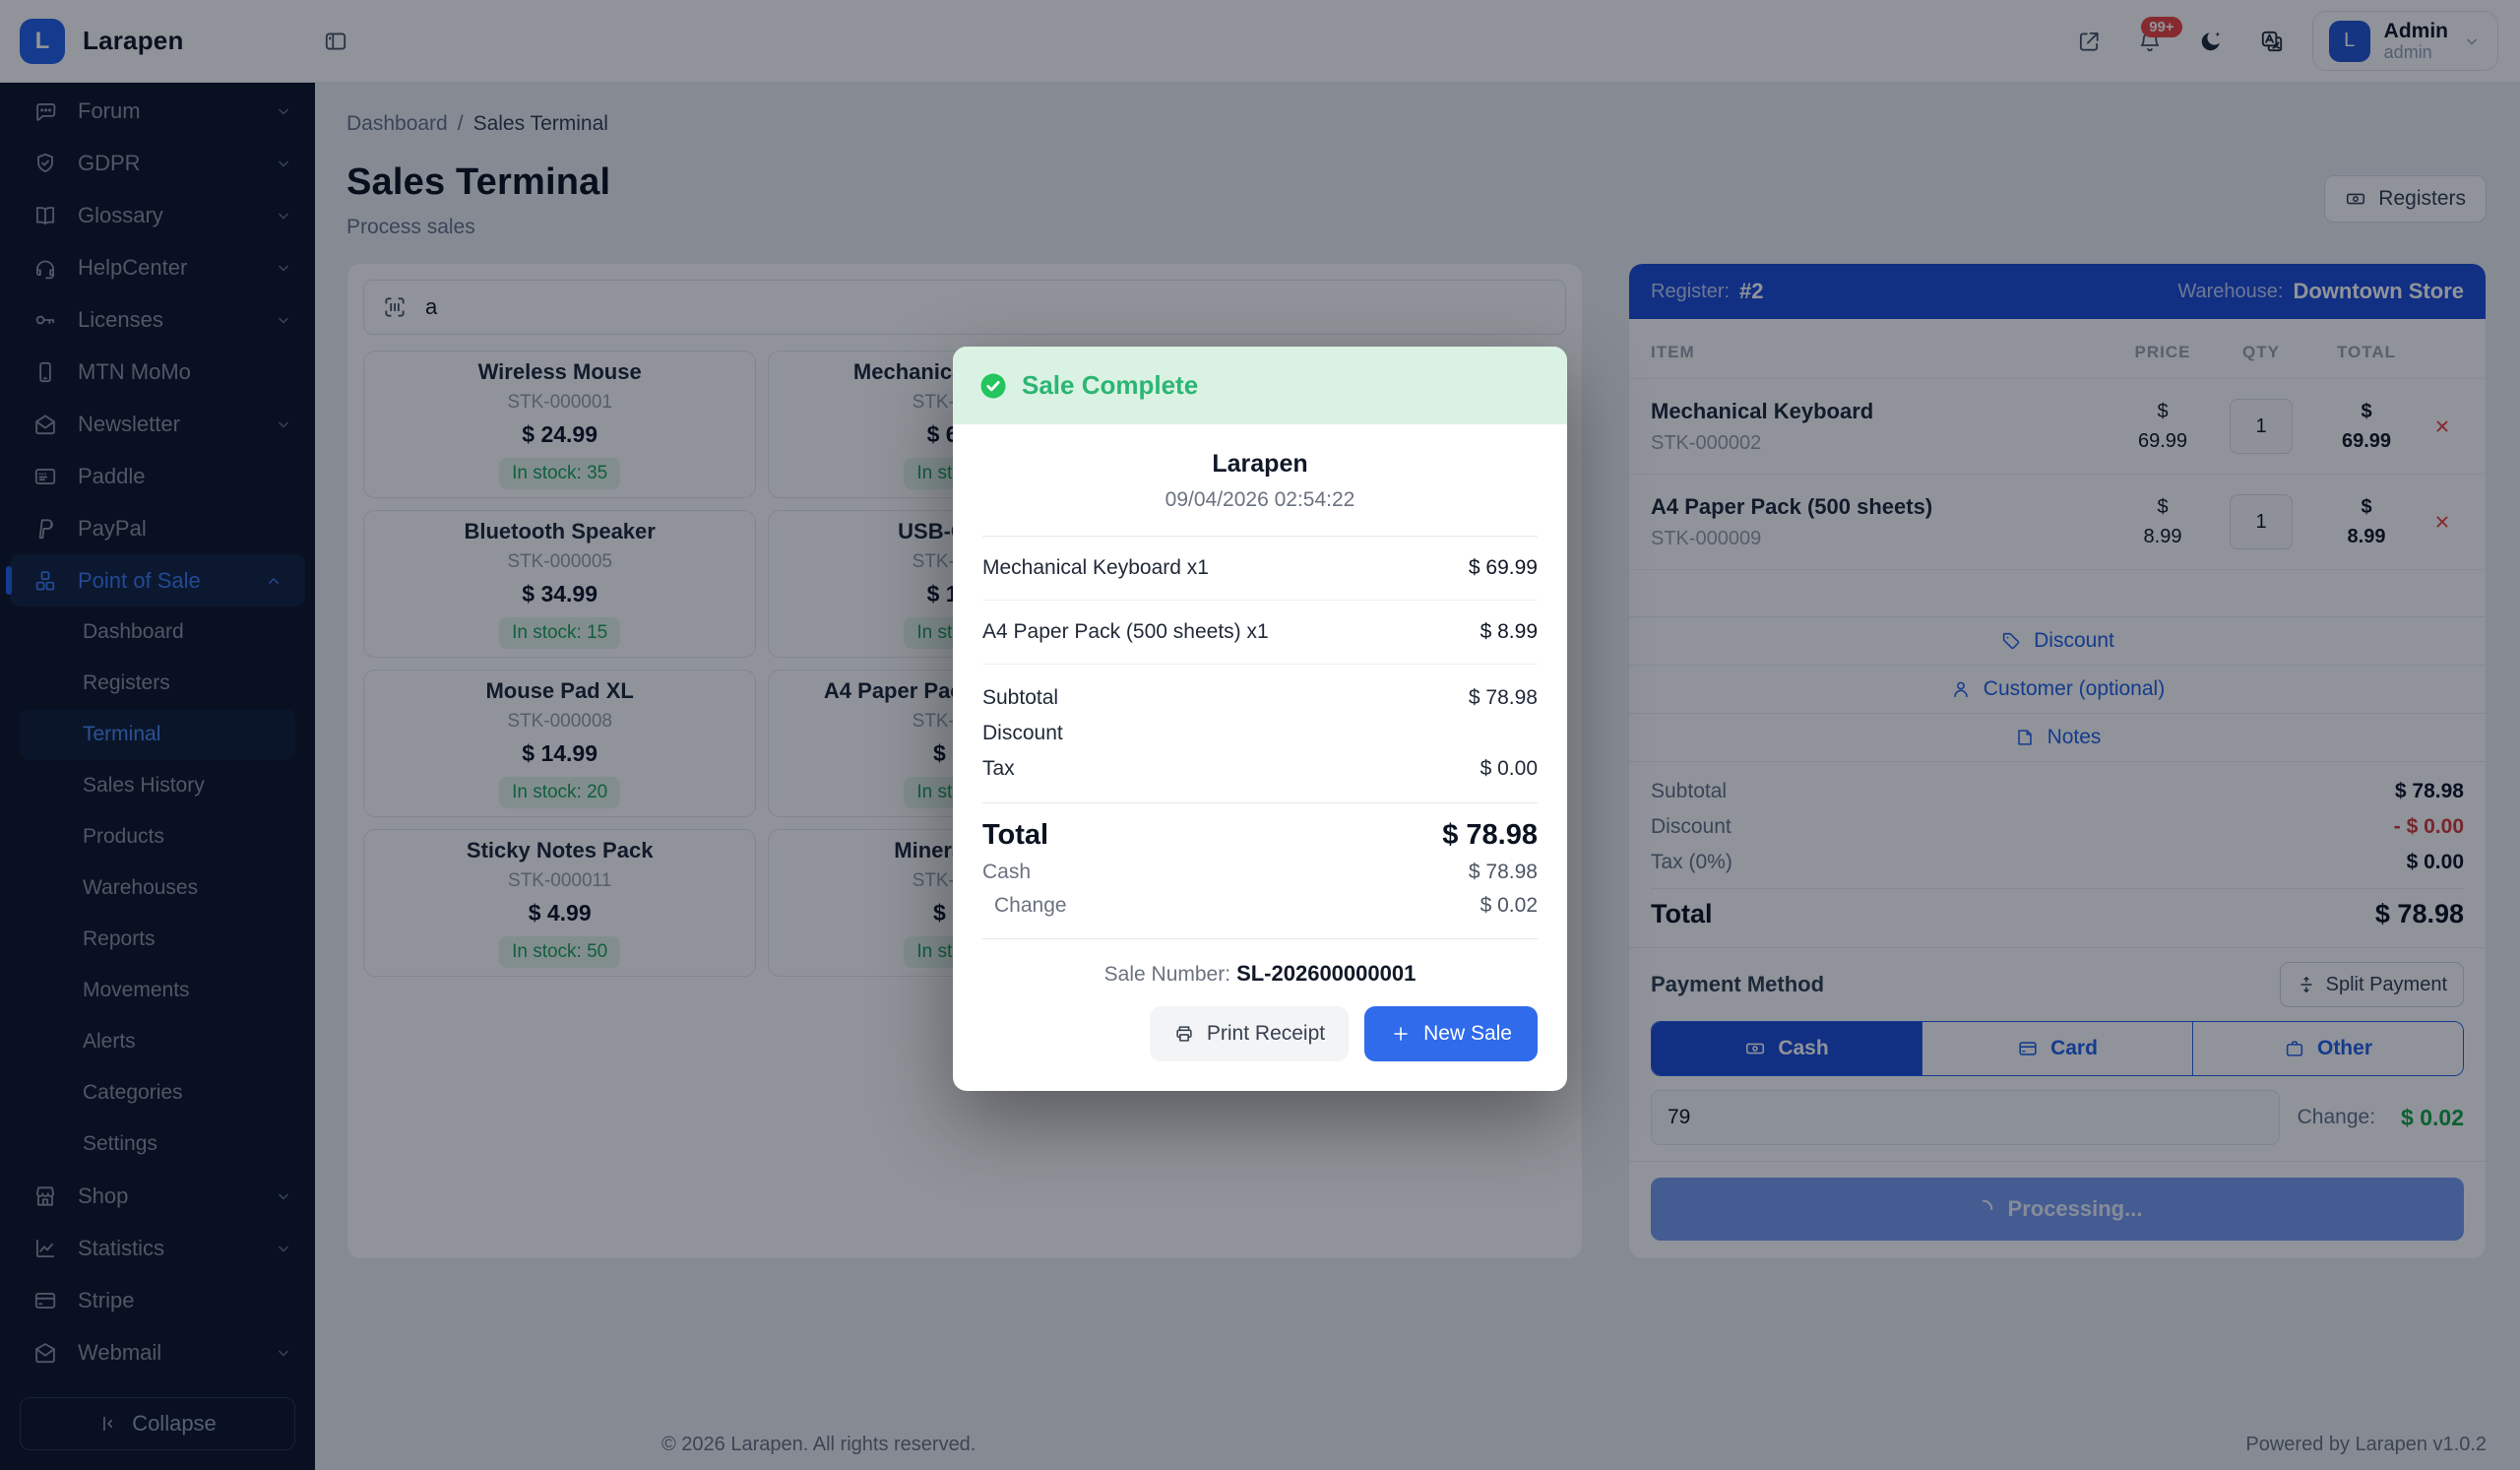  I want to click on new-sale-button: New Sale, so click(1451, 1033).